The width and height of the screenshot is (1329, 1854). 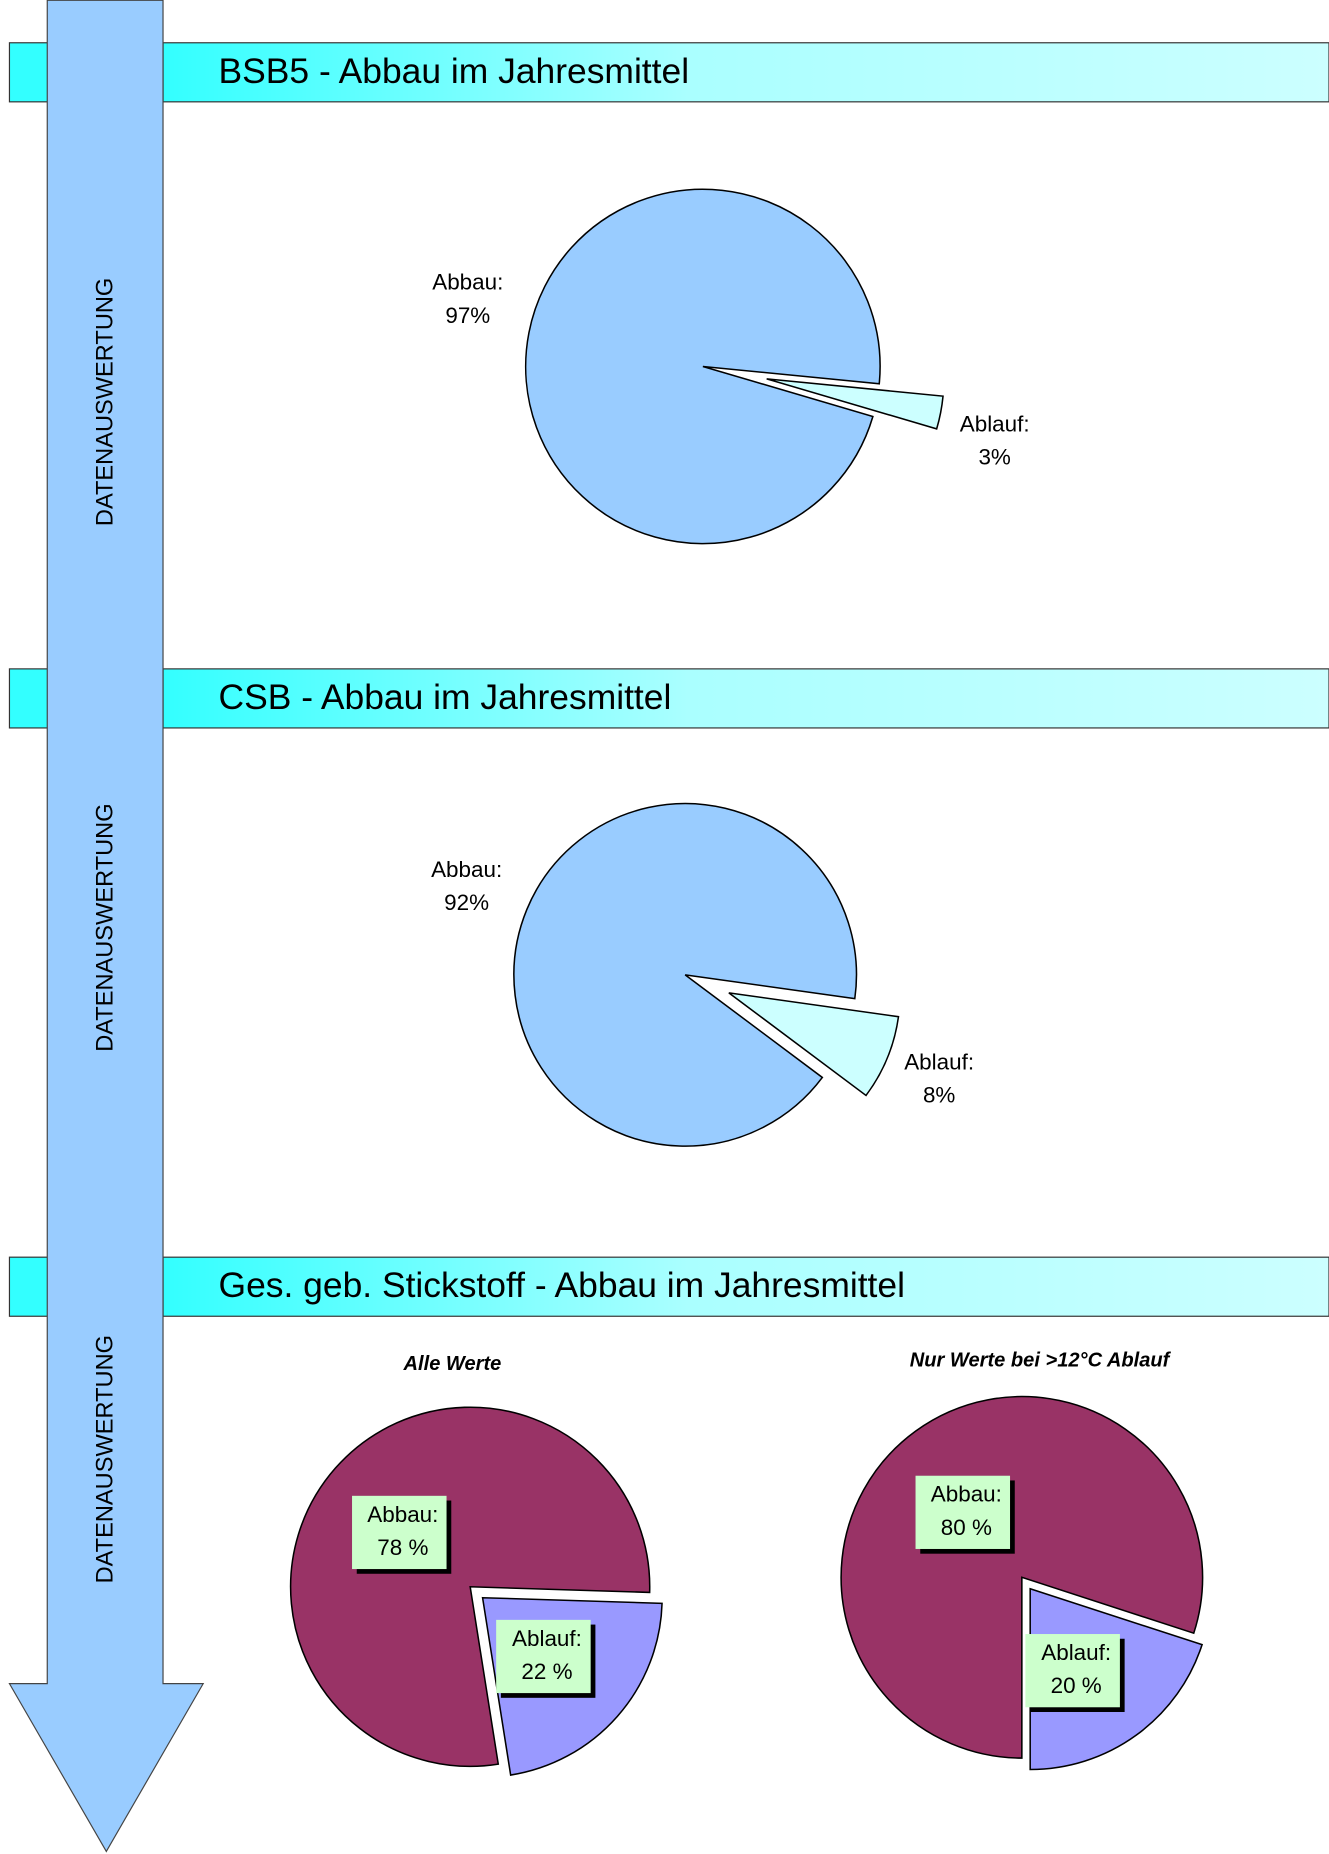 What do you see at coordinates (1076, 1685) in the screenshot?
I see `value-label: 20 %` at bounding box center [1076, 1685].